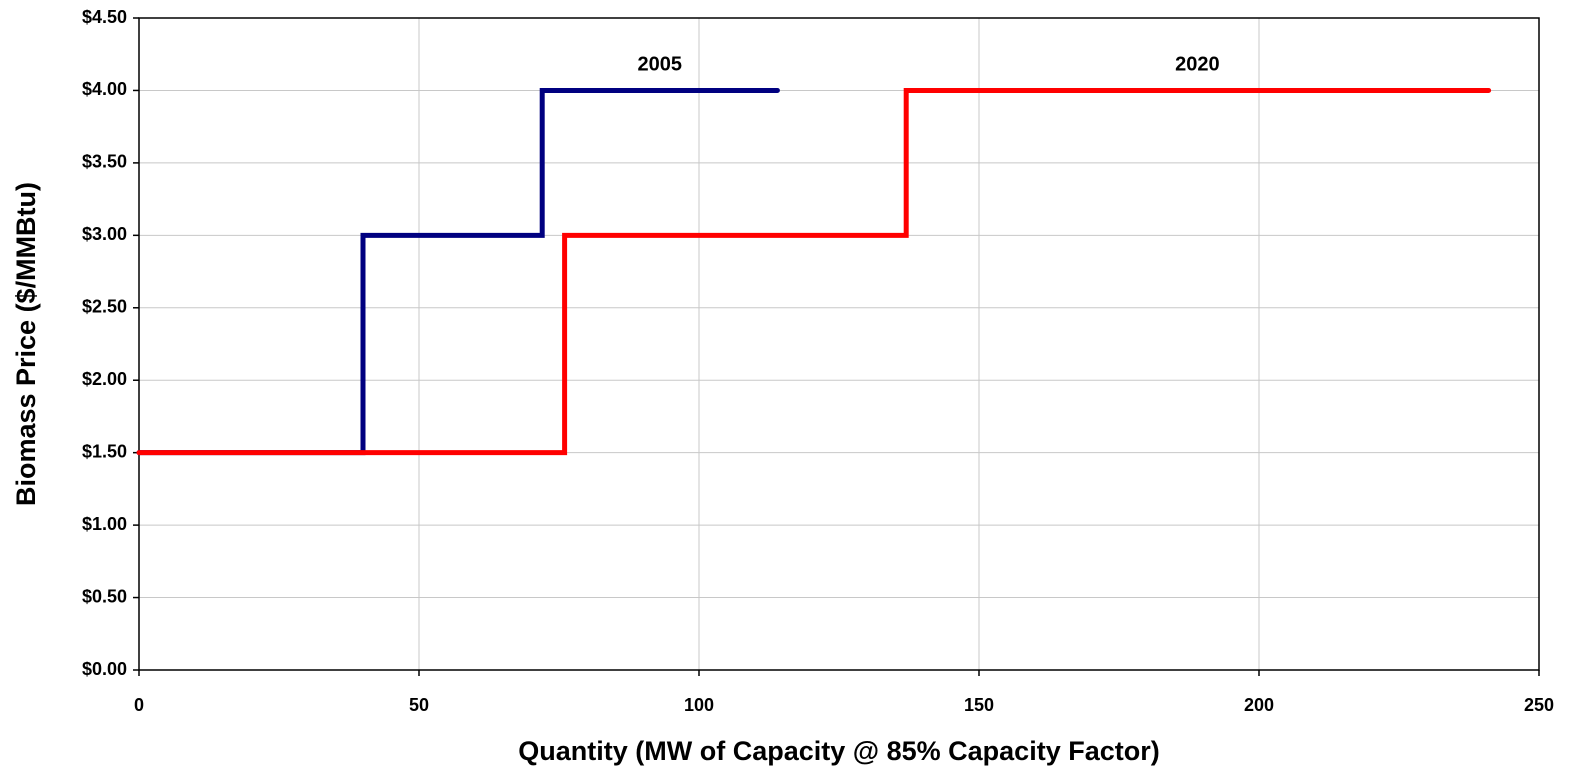  Describe the element at coordinates (104, 524) in the screenshot. I see `y-tick-label: $1.00` at that location.